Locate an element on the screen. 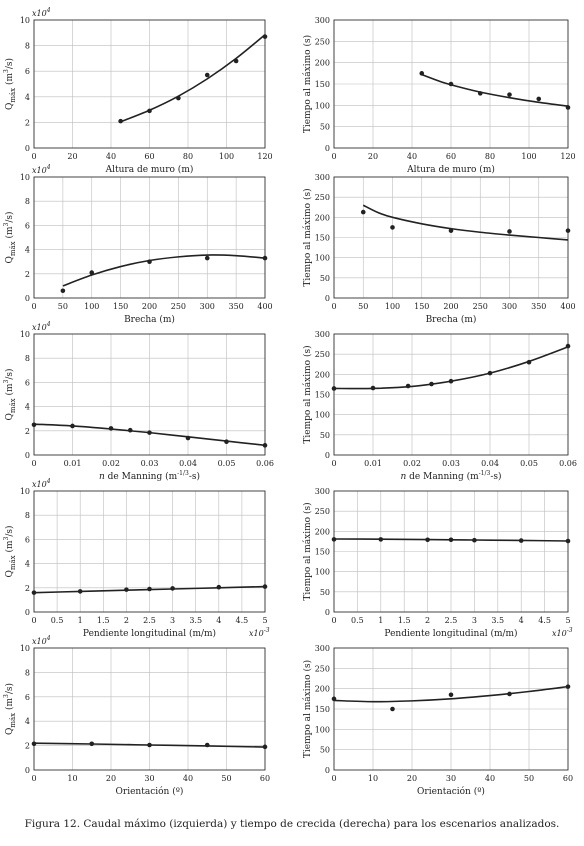 Image resolution: width=584 pixels, height=846 pixels. x-tick-label: 400 is located at coordinates (264, 306).